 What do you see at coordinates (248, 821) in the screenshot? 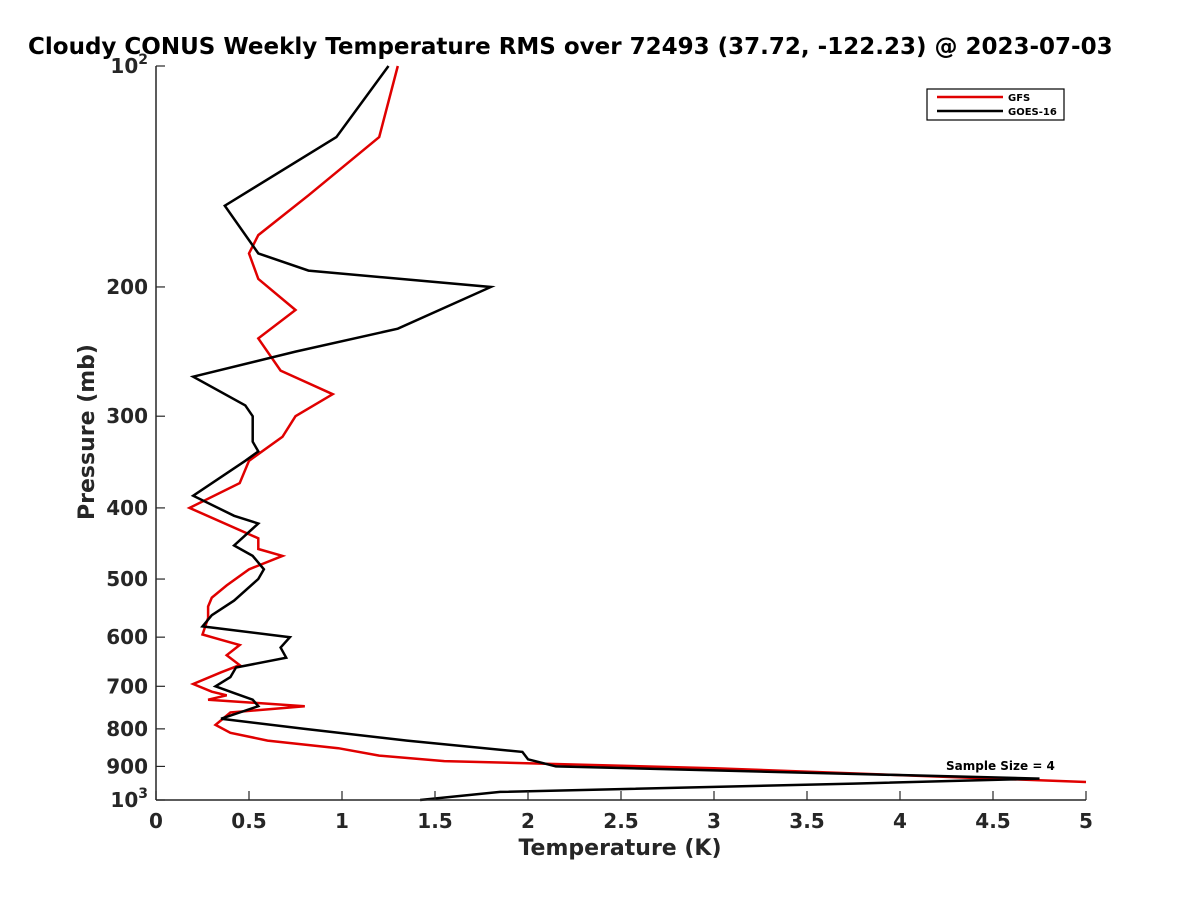
I see `x-tick-label: 0.5` at bounding box center [248, 821].